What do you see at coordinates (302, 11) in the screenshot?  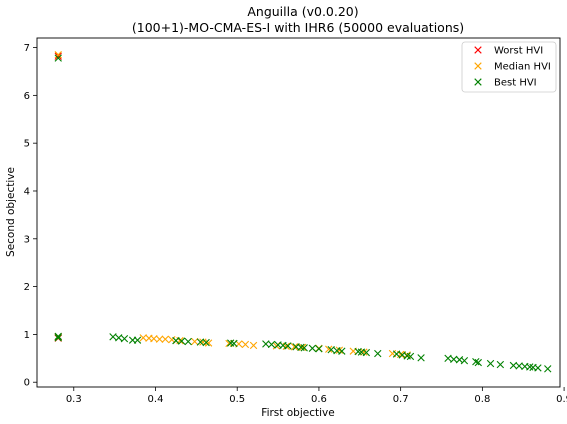 I see `chart-title: Anguilla (v0.0.20)` at bounding box center [302, 11].